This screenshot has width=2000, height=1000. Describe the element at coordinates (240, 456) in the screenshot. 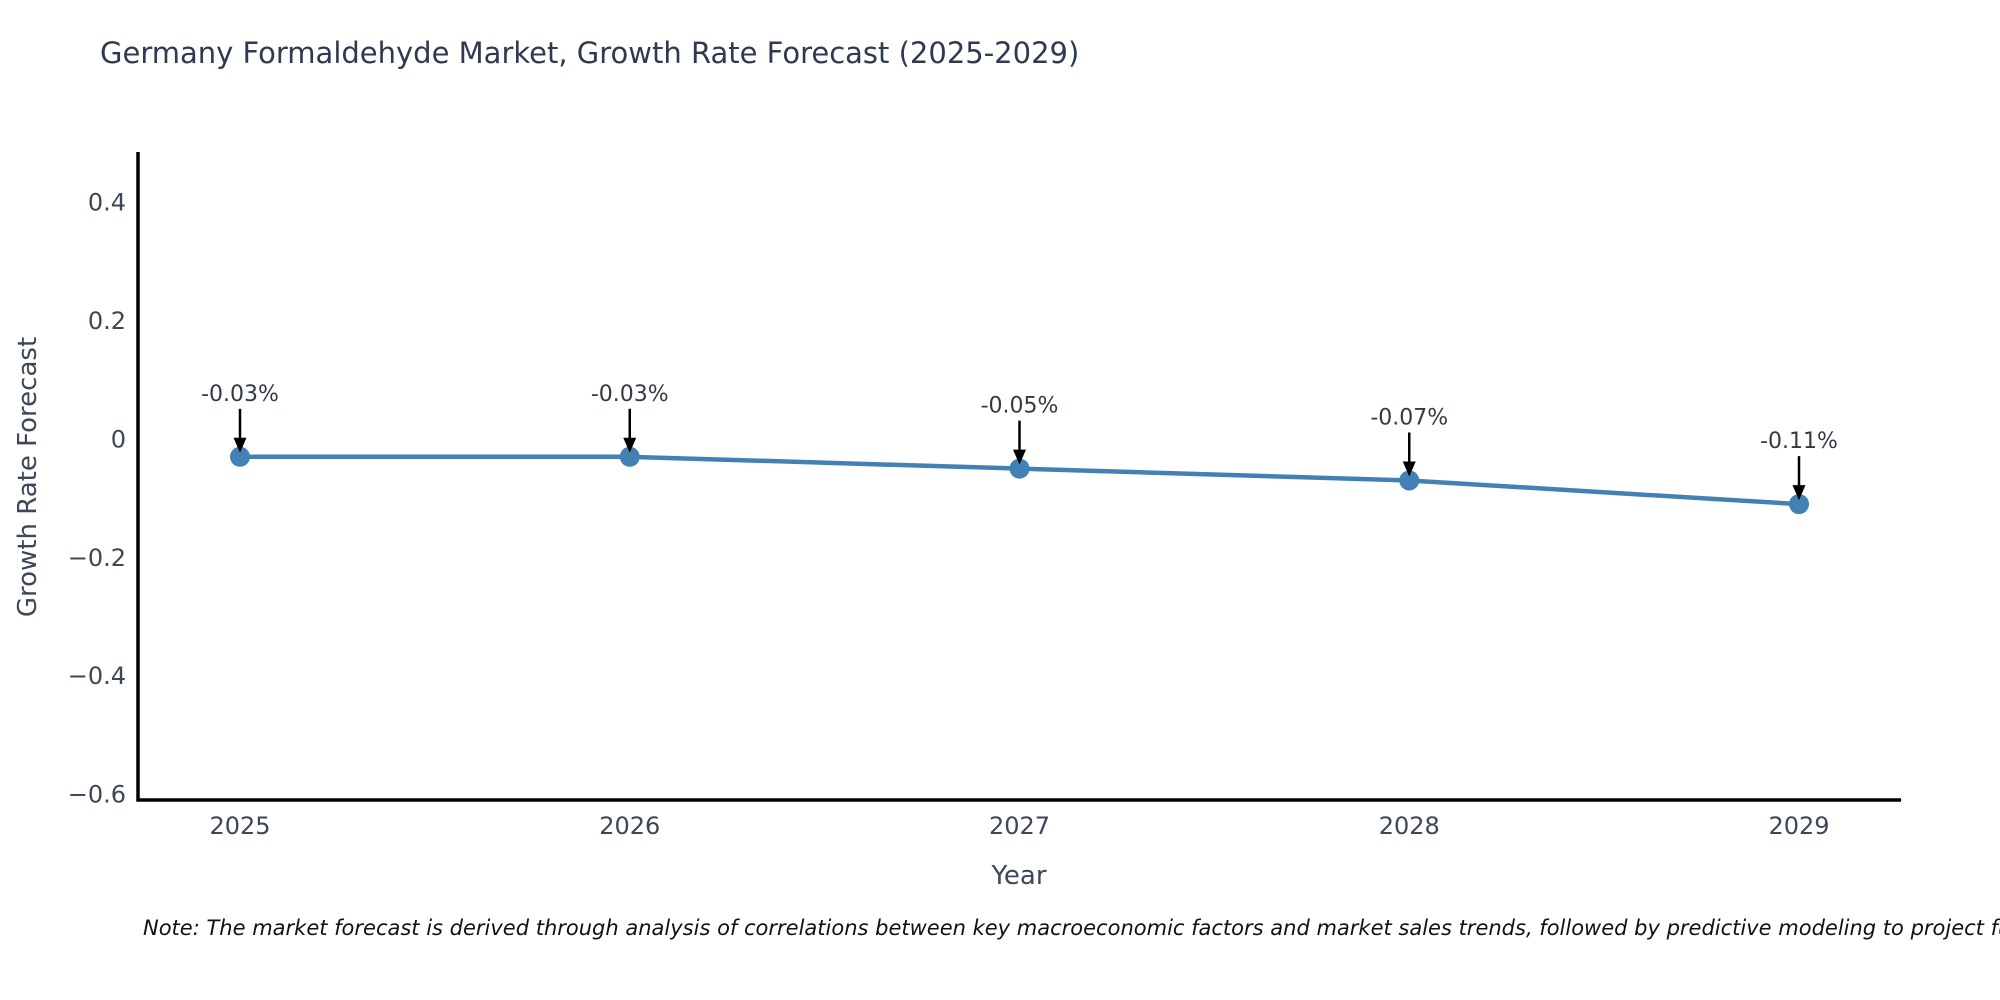

I see `data-point-2025` at that location.